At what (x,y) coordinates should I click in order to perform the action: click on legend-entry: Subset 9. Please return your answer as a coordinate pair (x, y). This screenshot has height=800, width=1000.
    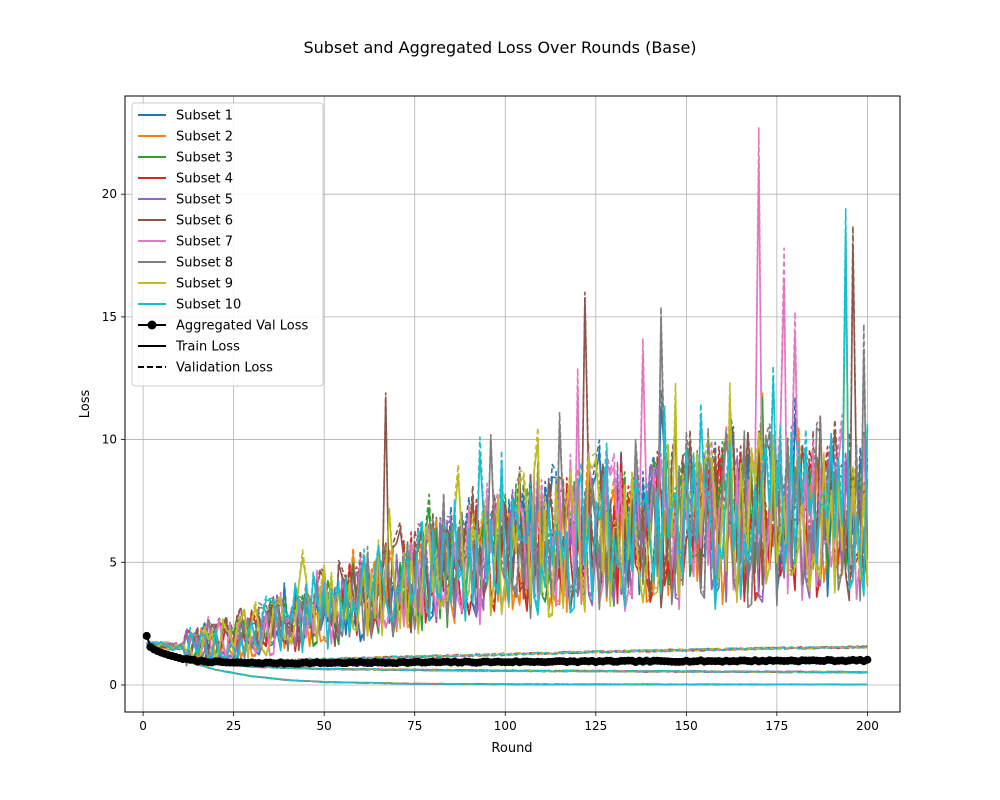
    Looking at the image, I should click on (185, 284).